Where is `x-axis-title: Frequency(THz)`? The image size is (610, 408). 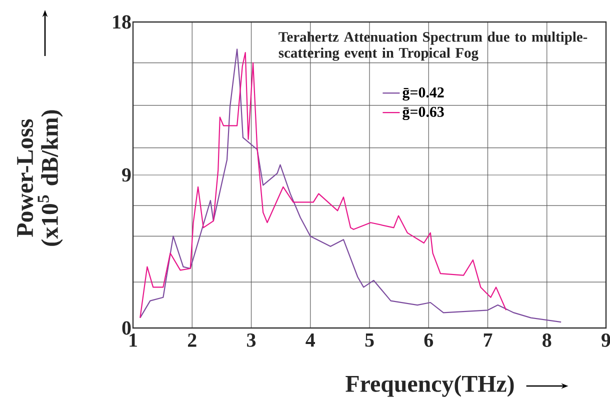
x-axis-title: Frequency(THz) is located at coordinates (430, 386).